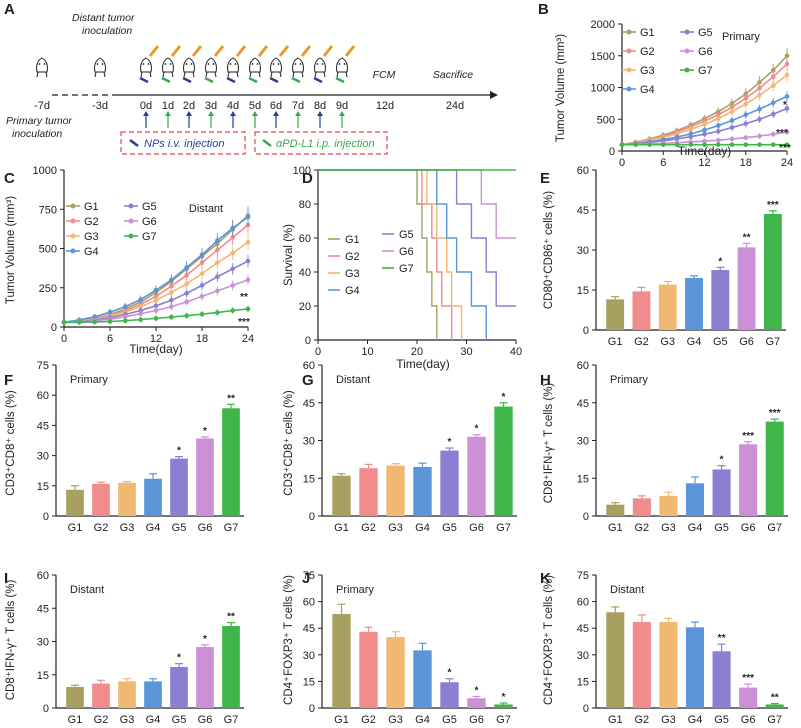 This screenshot has width=801, height=728. Describe the element at coordinates (406, 235) in the screenshot. I see `legend-label-g5: G5` at that location.